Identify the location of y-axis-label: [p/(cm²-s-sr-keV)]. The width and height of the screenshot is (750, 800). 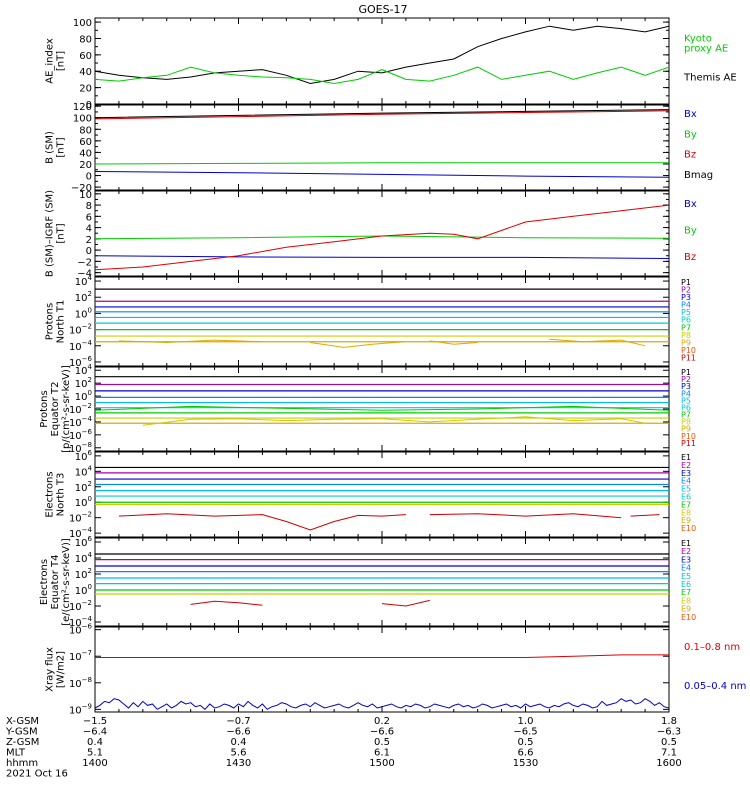
(66, 409).